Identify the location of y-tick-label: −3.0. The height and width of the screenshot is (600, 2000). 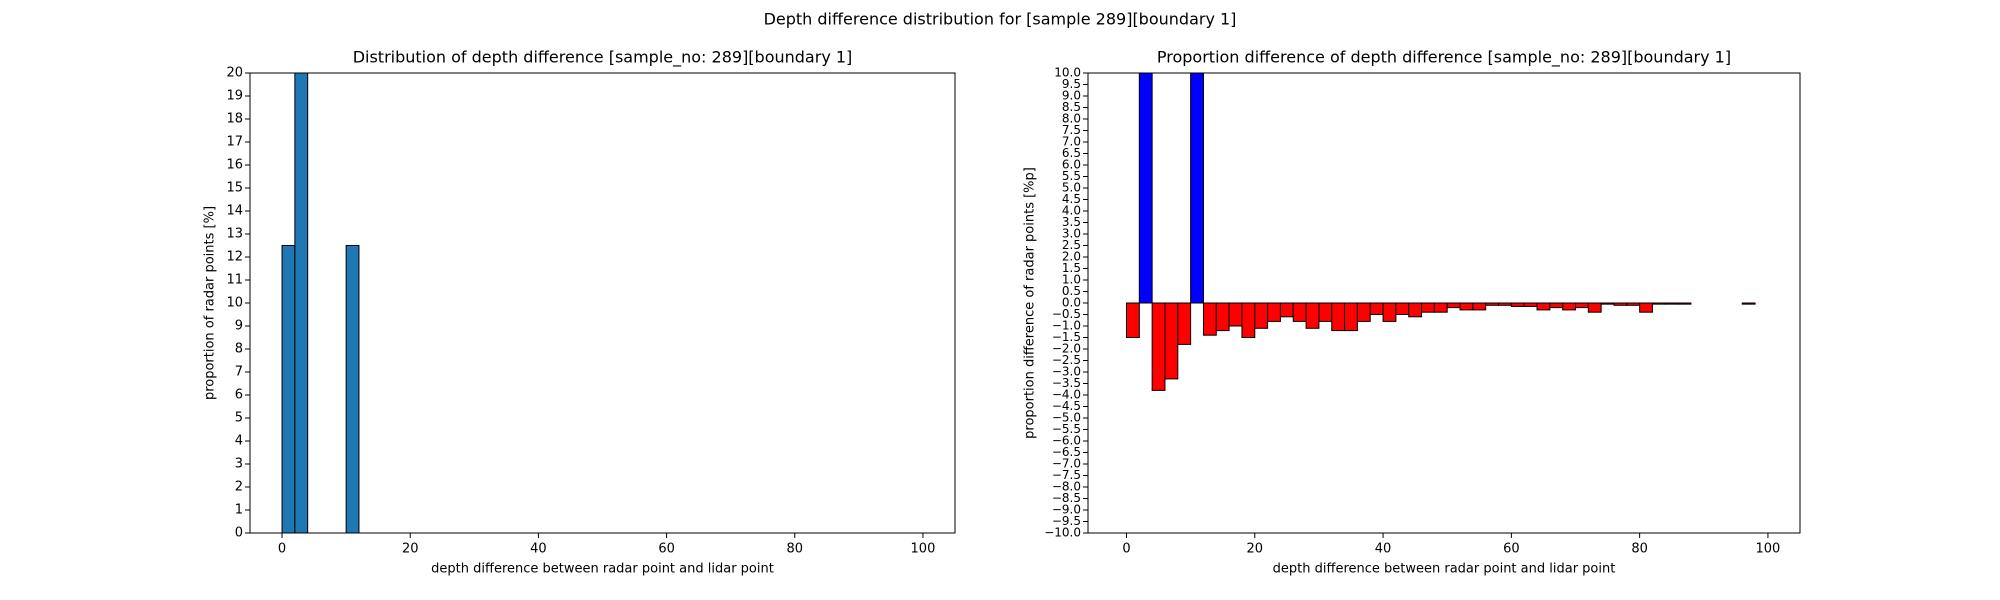
(1066, 372).